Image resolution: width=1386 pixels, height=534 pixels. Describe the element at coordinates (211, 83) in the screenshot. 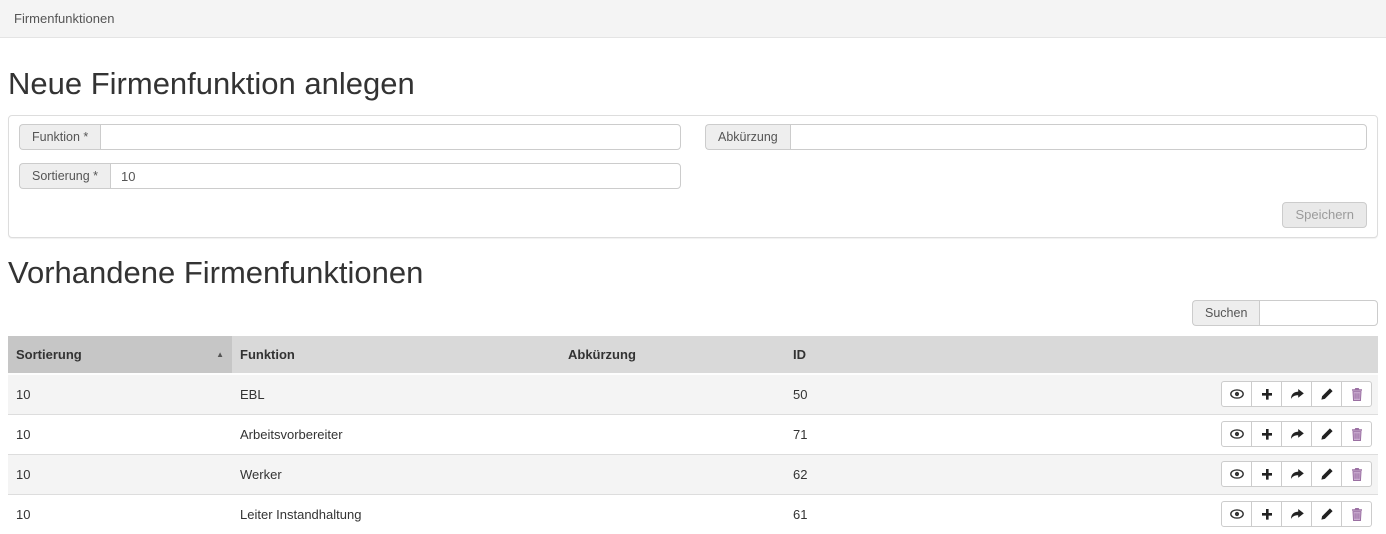

I see `create-section-title: Neue Firmenfunktion anlegen` at that location.